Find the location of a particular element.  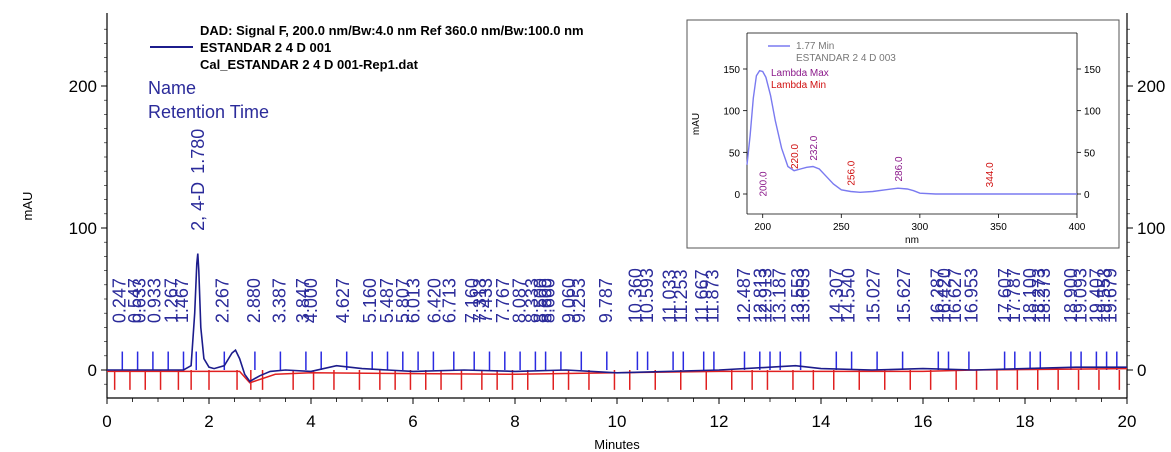

retention-time-label: 3.847 is located at coordinates (303, 300).